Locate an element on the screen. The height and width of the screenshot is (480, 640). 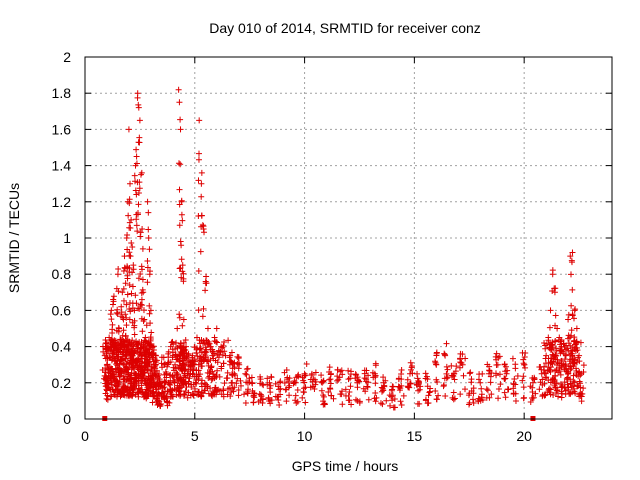
y-tick-label: 1 is located at coordinates (67, 238).